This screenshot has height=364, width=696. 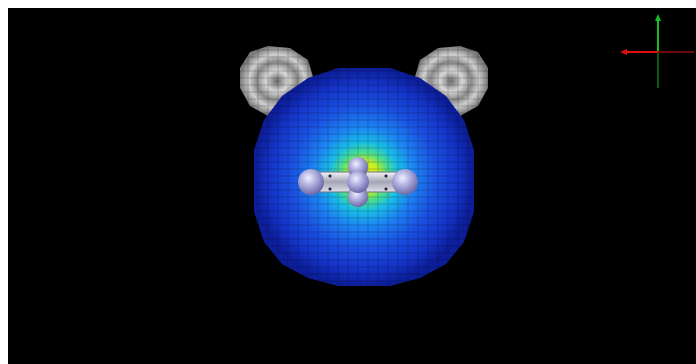 I want to click on atom-center, so click(x=358, y=182).